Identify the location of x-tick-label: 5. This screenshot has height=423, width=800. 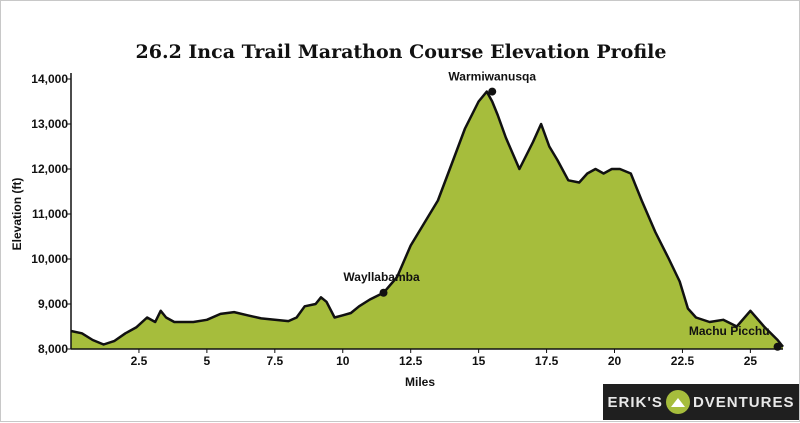
(207, 361).